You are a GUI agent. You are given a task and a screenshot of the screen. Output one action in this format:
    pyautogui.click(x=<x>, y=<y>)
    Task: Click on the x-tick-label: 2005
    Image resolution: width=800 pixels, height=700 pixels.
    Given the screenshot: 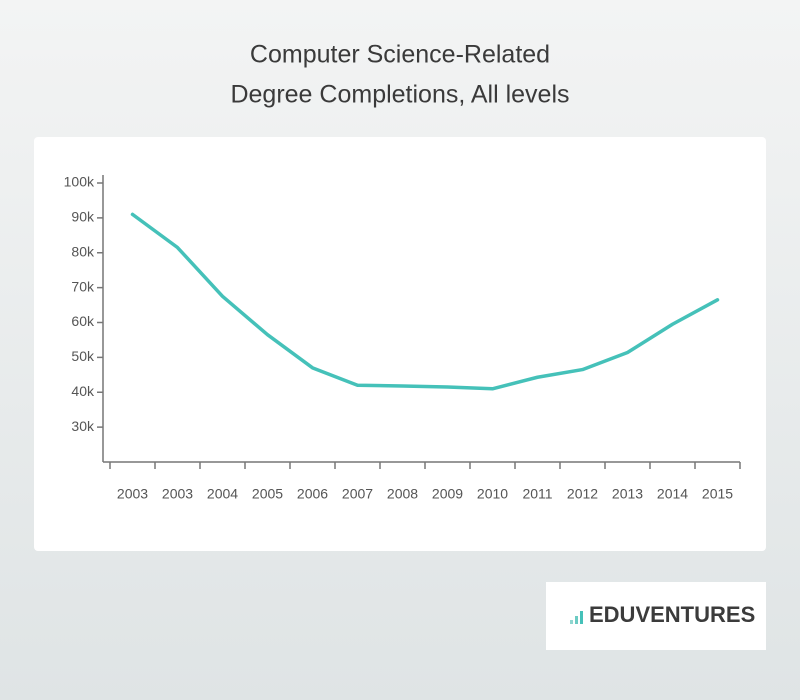 What is the action you would take?
    pyautogui.click(x=267, y=494)
    